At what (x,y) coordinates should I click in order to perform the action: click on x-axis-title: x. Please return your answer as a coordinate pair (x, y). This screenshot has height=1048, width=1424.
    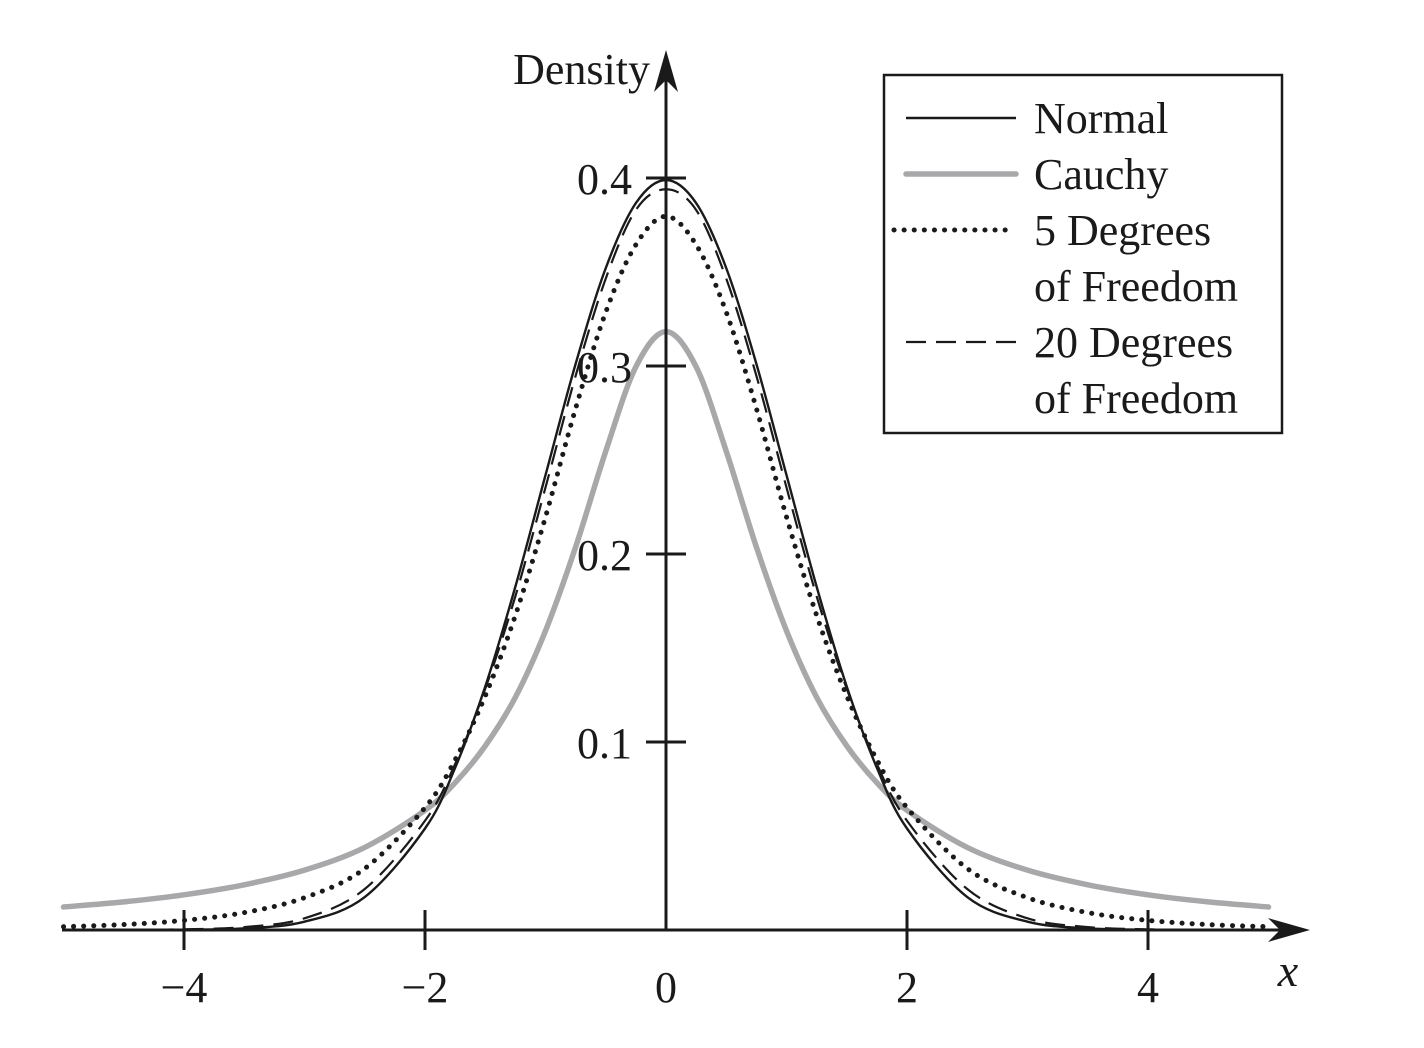
    Looking at the image, I should click on (1288, 970).